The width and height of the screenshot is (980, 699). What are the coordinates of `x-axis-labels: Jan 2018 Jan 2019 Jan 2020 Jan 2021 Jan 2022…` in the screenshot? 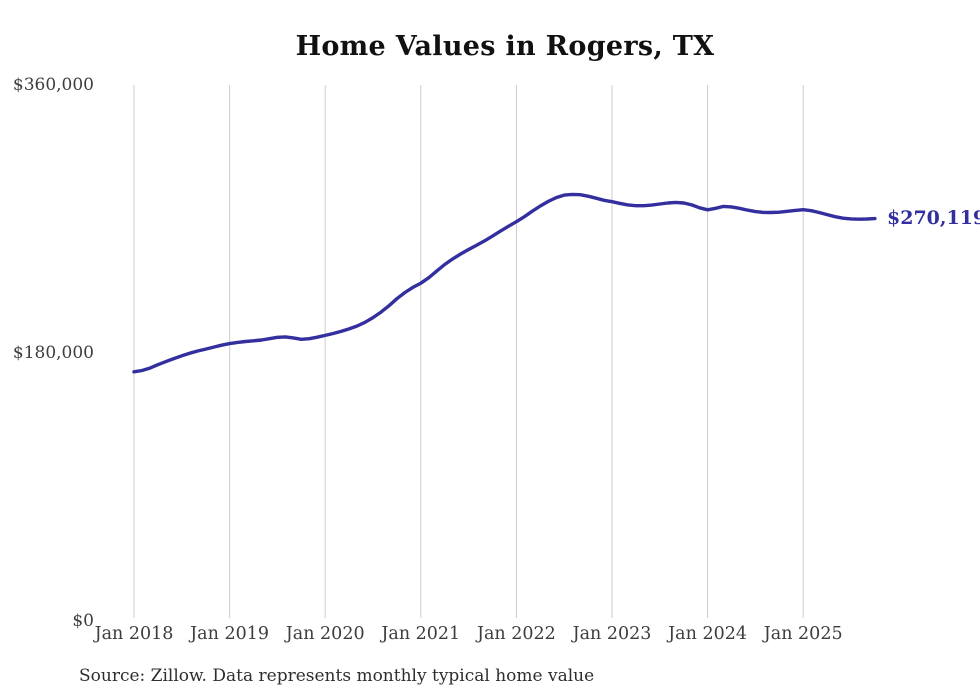 It's located at (490, 636).